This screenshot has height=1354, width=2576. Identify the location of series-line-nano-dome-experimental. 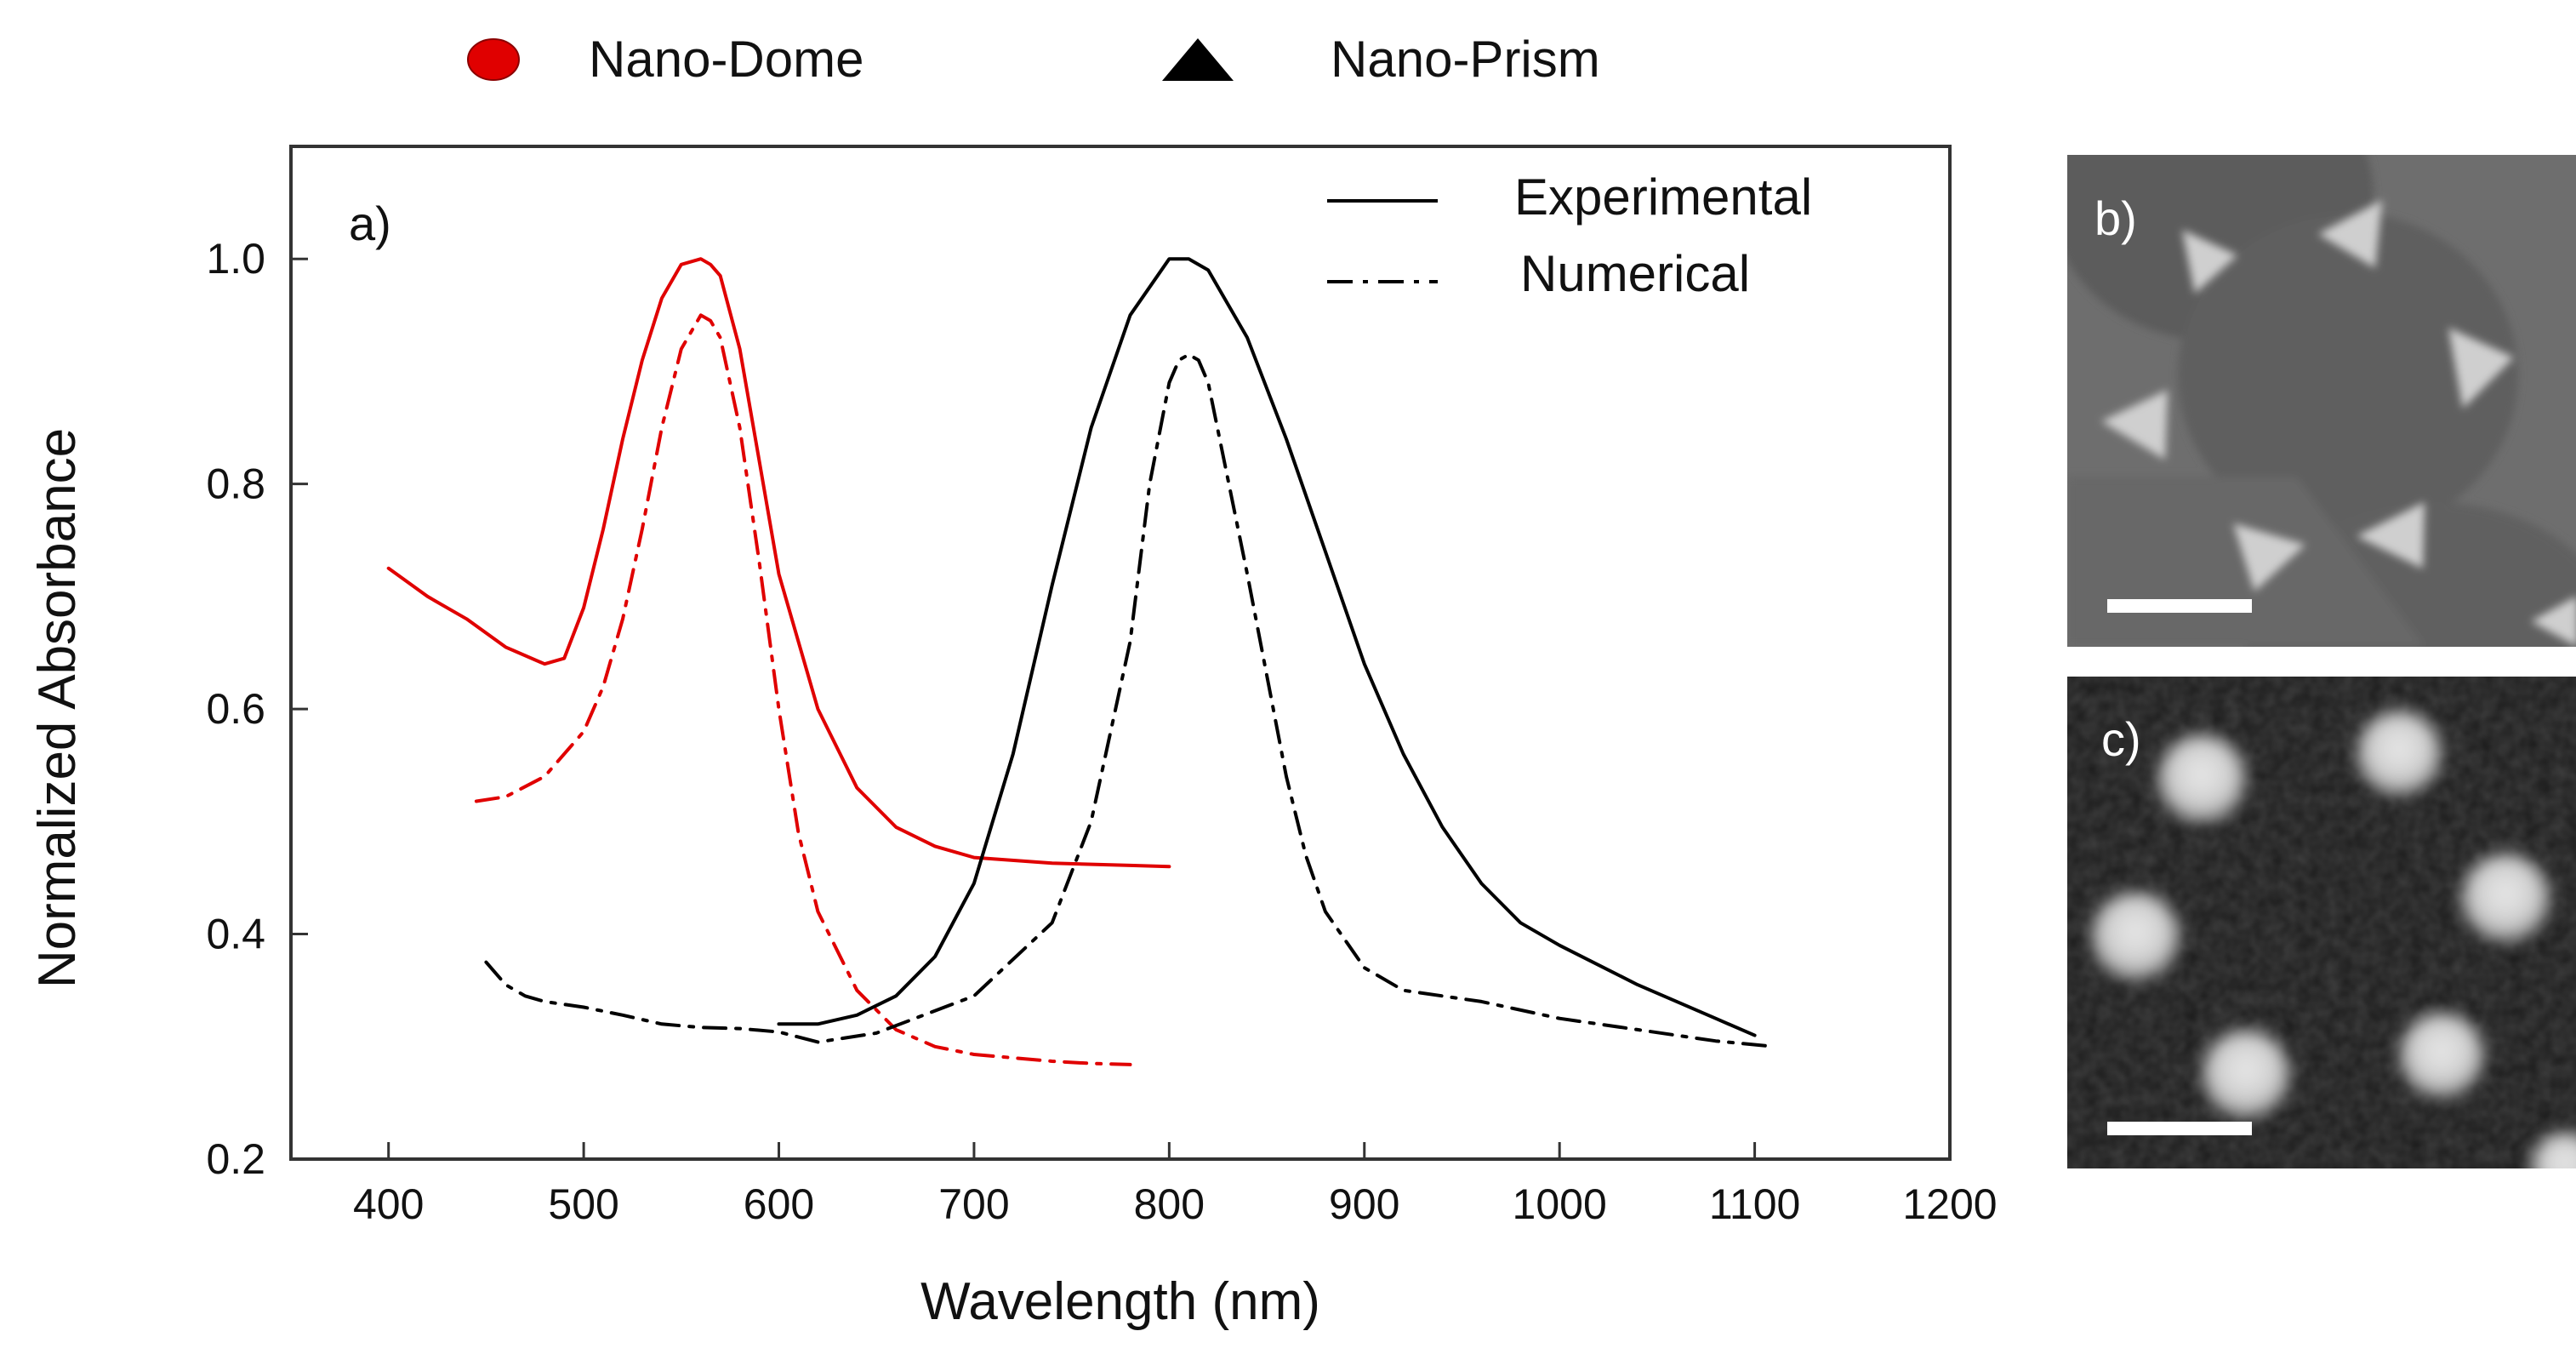
(778, 563).